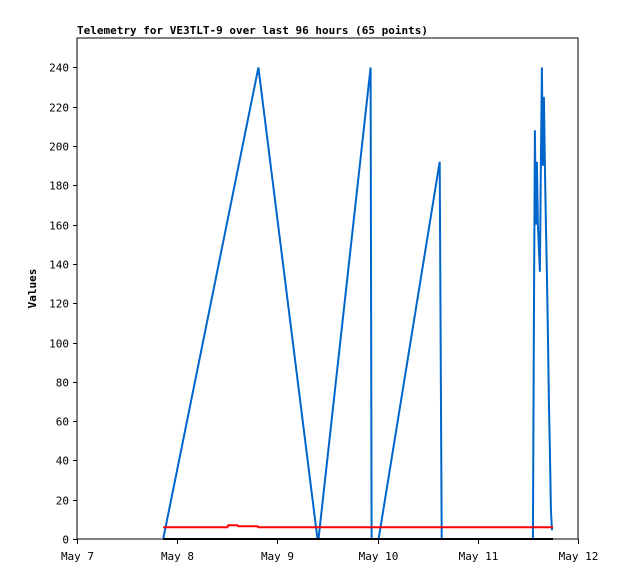  Describe the element at coordinates (59, 344) in the screenshot. I see `y-tick-label: 100` at that location.